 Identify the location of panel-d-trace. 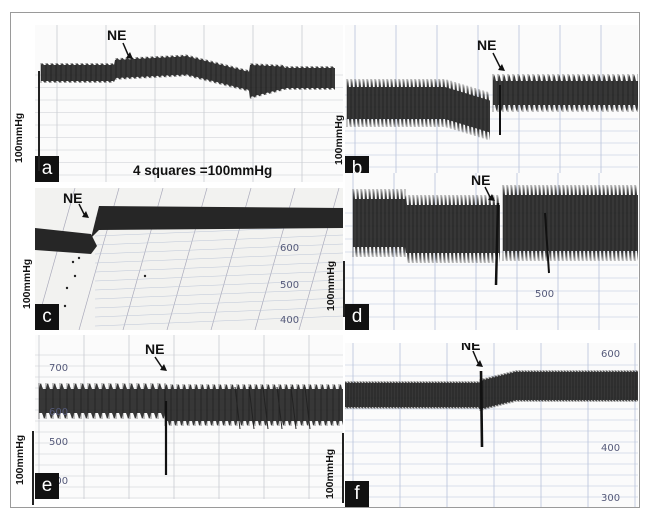
(491, 251).